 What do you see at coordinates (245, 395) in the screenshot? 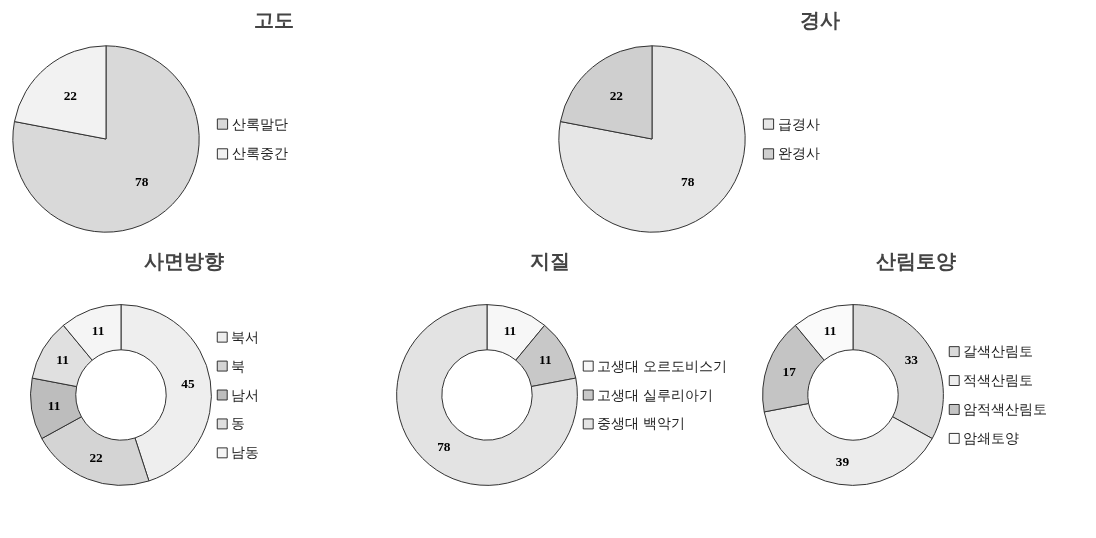
I see `legend-label: 남서` at bounding box center [245, 395].